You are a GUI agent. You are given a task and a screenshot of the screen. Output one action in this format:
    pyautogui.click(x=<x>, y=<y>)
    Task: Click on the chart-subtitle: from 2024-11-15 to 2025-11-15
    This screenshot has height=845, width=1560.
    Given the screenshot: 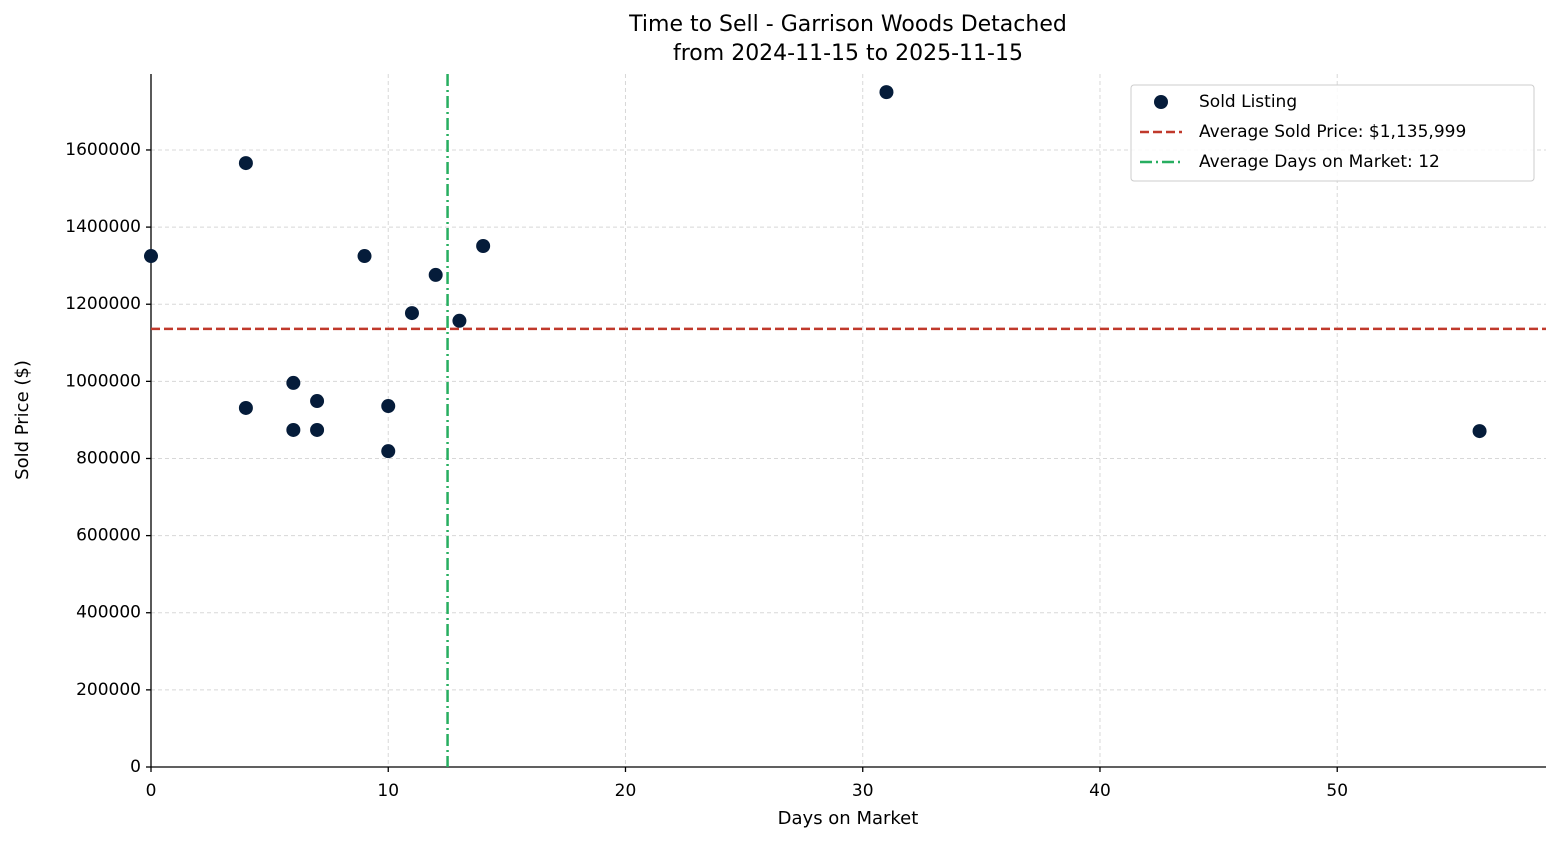 What is the action you would take?
    pyautogui.click(x=848, y=53)
    